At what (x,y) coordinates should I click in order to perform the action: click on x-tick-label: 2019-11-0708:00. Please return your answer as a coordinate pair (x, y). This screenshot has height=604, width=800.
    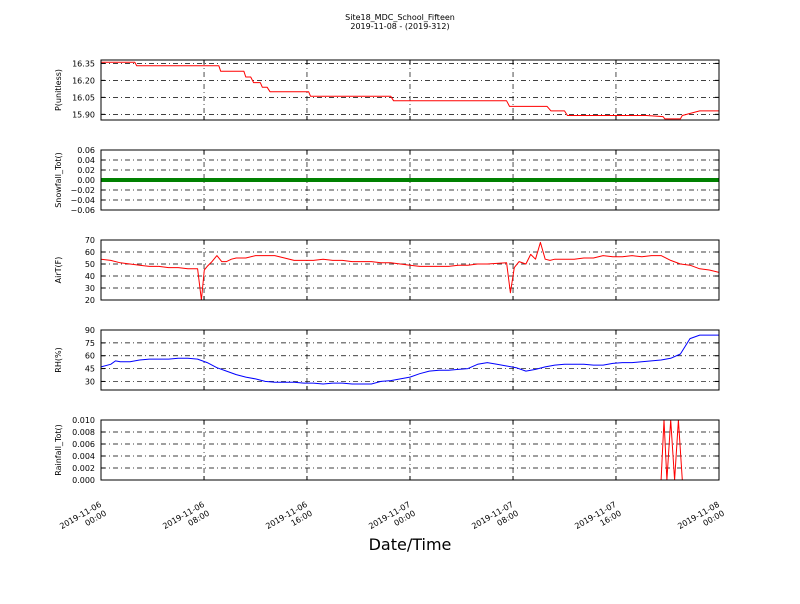
    Looking at the image, I should click on (495, 520).